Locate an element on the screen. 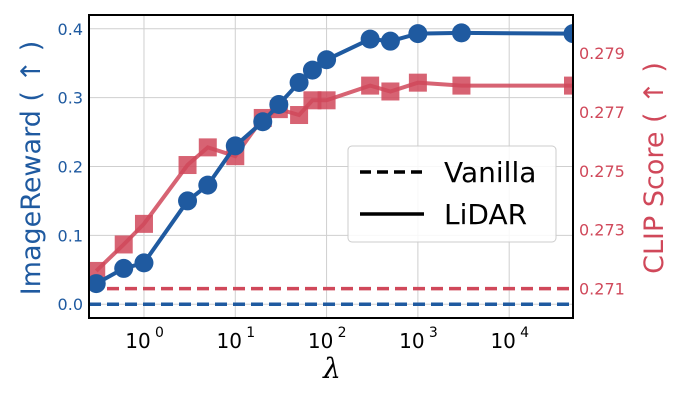  legend: Vanilla LiDAR is located at coordinates (452, 194).